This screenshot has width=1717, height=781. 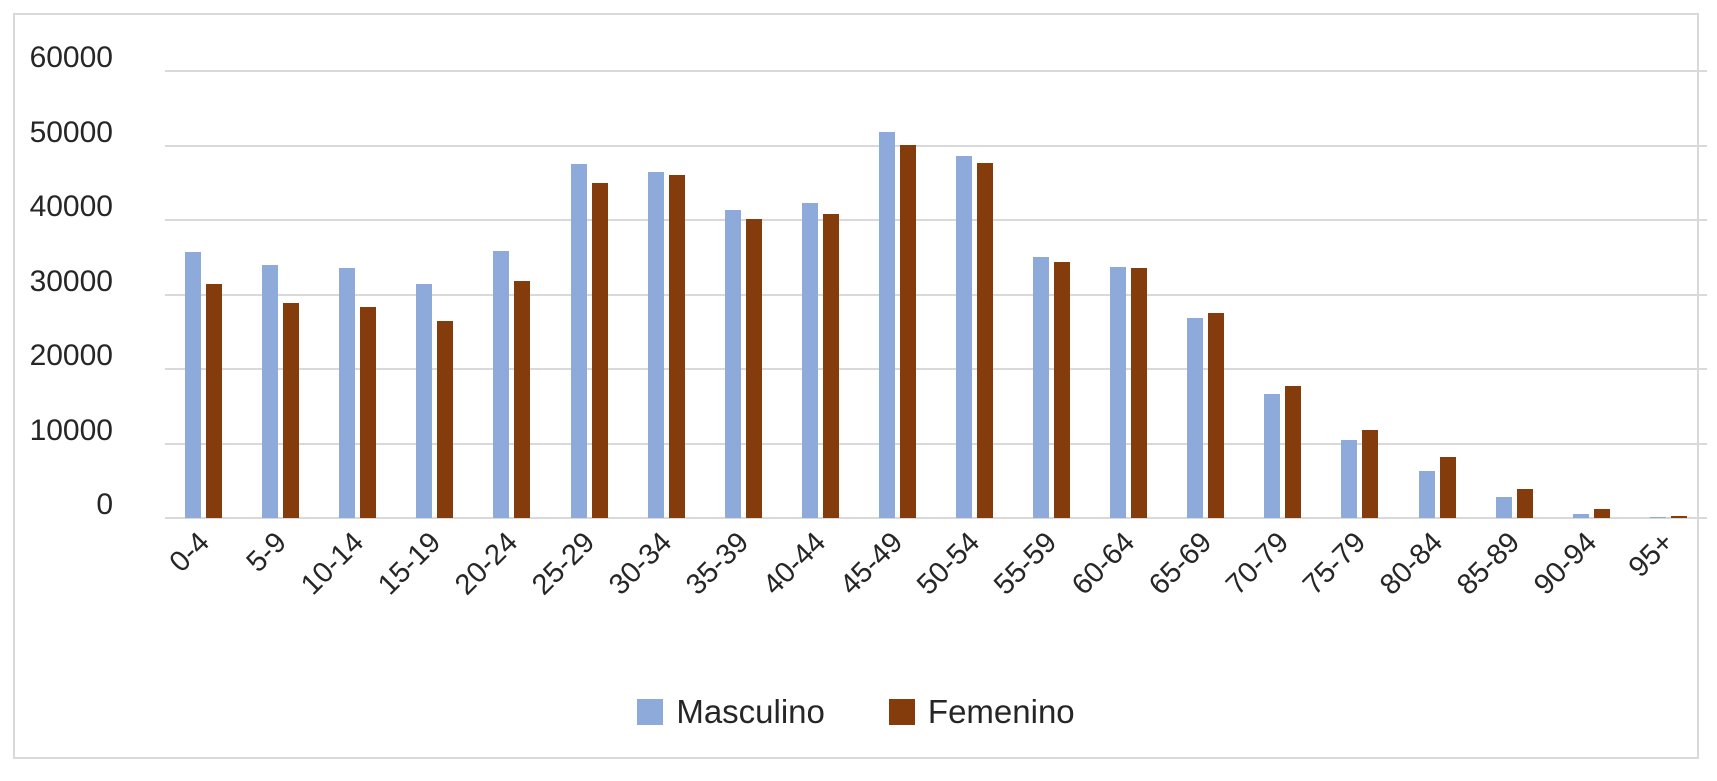 What do you see at coordinates (1334, 564) in the screenshot?
I see `x-tick-label-75-79: 75-79` at bounding box center [1334, 564].